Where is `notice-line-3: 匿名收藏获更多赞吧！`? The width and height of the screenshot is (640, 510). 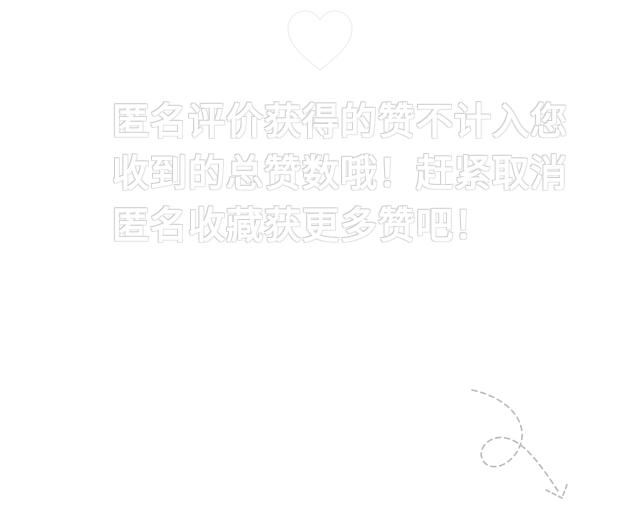 notice-line-3: 匿名收藏获更多赞吧！ is located at coordinates (302, 225).